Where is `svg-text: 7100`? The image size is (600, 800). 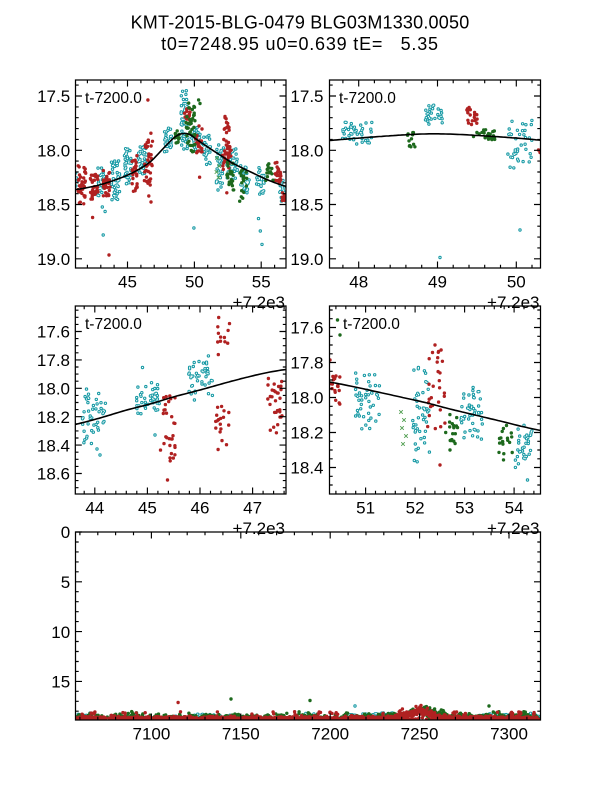 svg-text: 7100 is located at coordinates (151, 734).